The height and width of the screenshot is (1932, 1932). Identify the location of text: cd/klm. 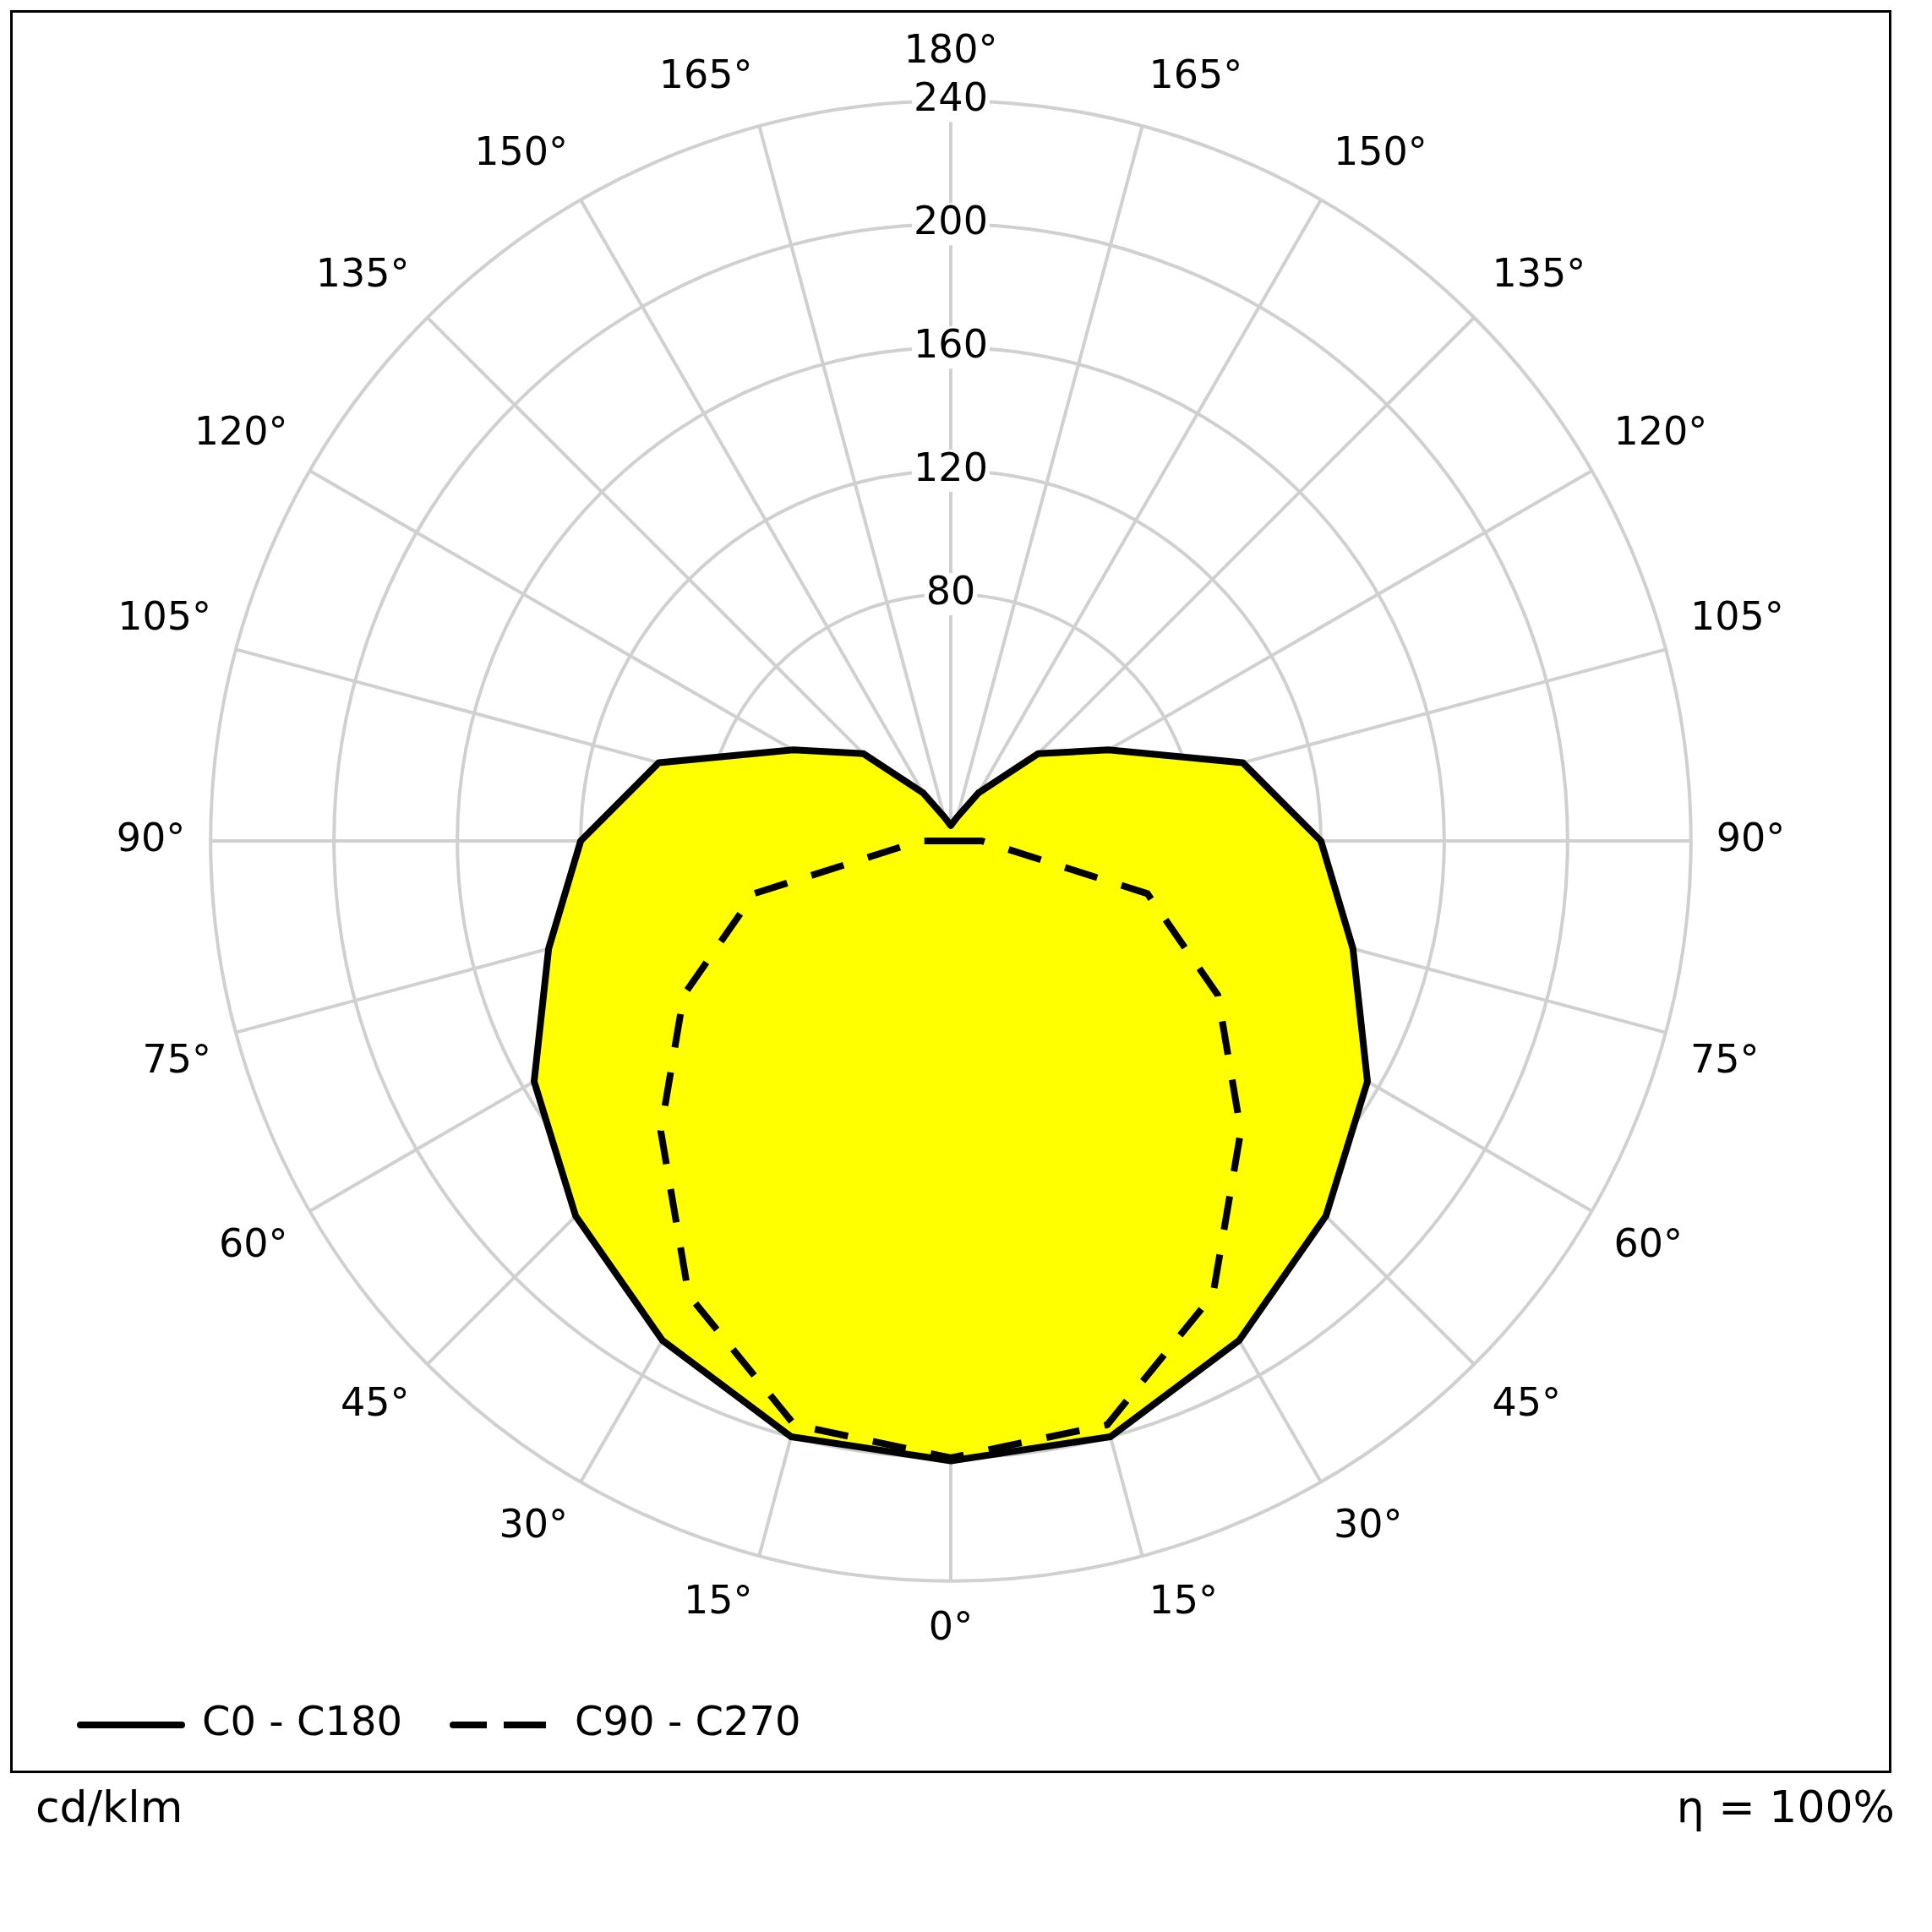
(109, 1807).